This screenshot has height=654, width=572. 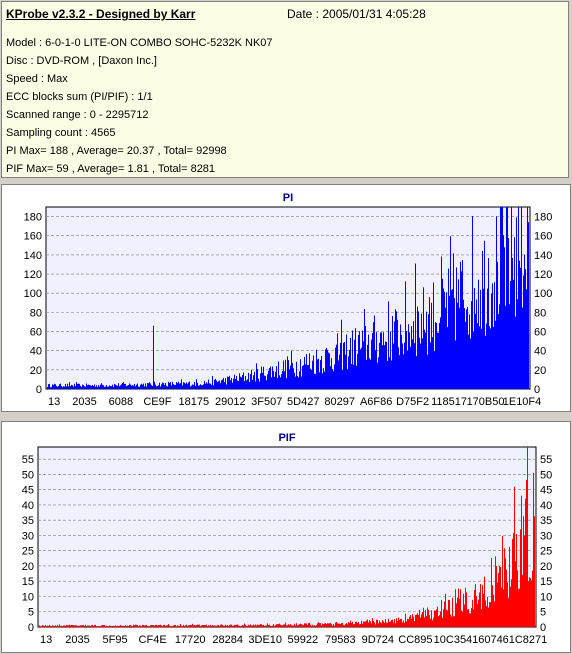 I want to click on y-tick-label-left: 40, so click(x=28, y=506).